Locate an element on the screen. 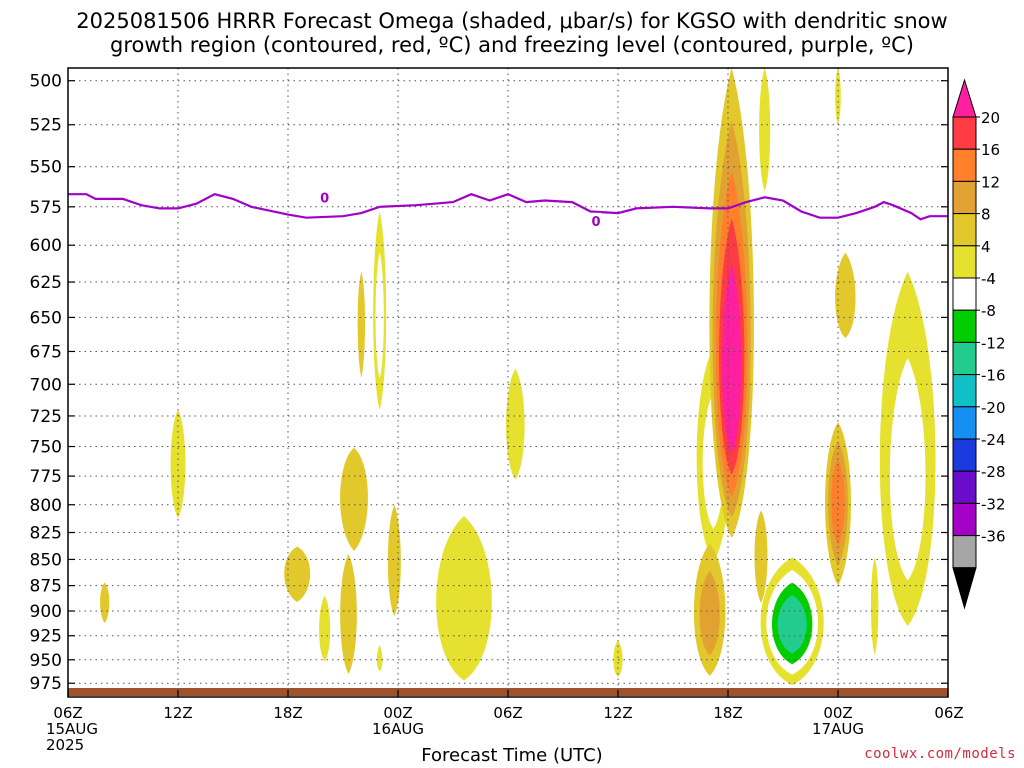 The image size is (1024, 768). y-tick-label: 850 is located at coordinates (46, 560).